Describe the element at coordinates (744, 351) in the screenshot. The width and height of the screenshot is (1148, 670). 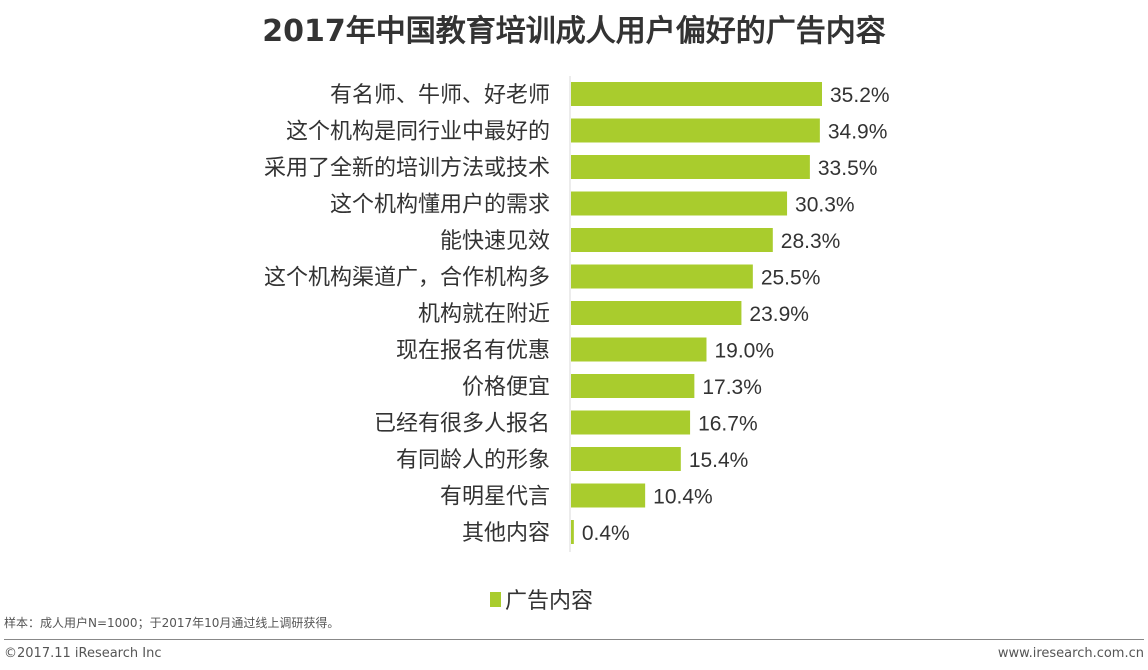
I see `data-label: 19.0%` at that location.